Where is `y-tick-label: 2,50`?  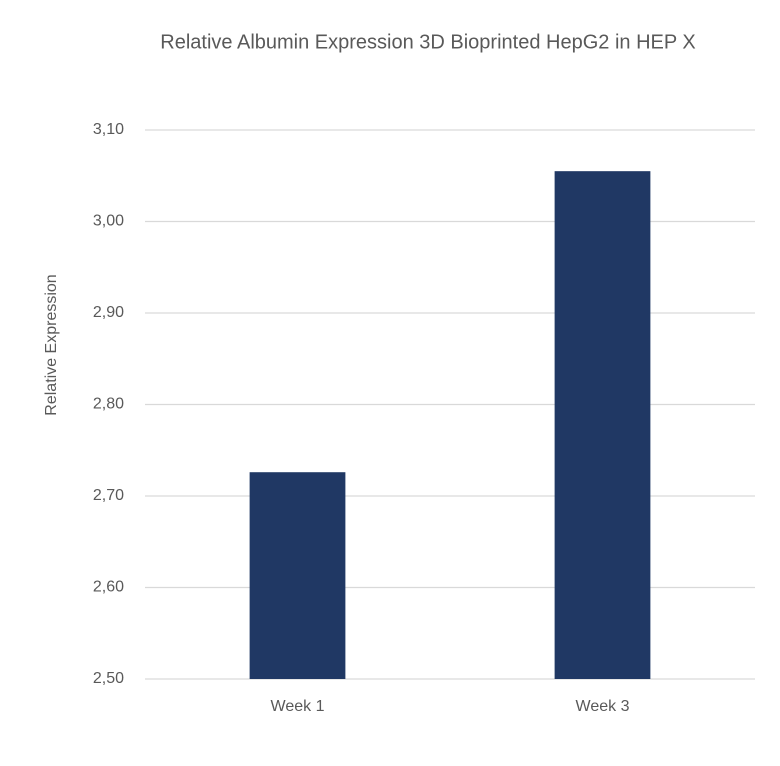
y-tick-label: 2,50 is located at coordinates (108, 678).